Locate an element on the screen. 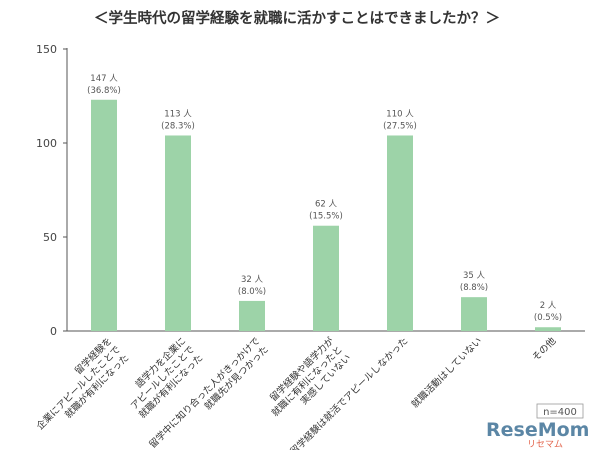  watermark-logo: ReseMom リセマム is located at coordinates (537, 434).